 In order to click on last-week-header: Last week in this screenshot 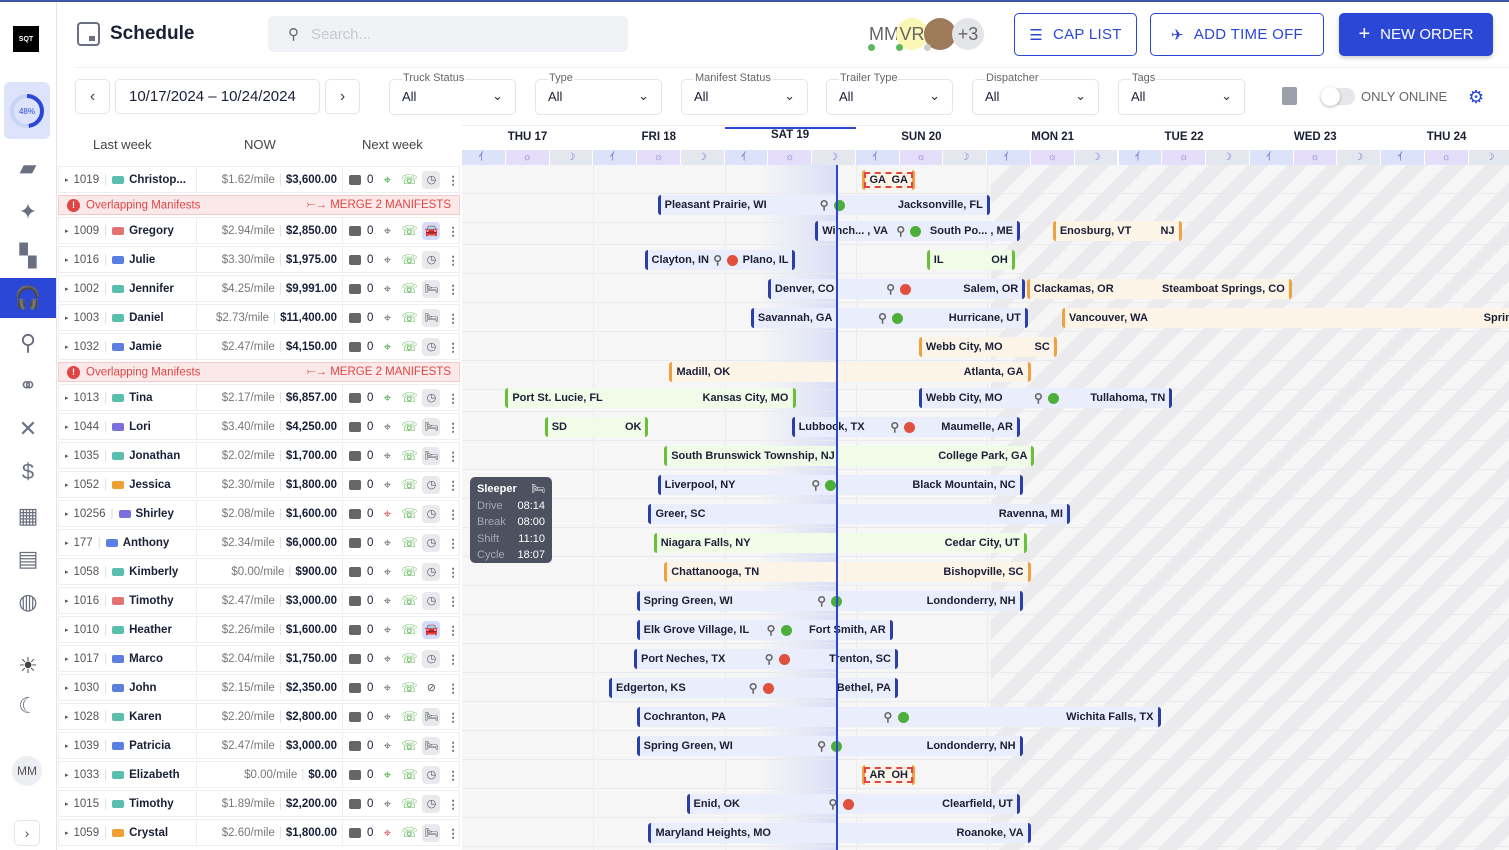, I will do `click(122, 144)`.